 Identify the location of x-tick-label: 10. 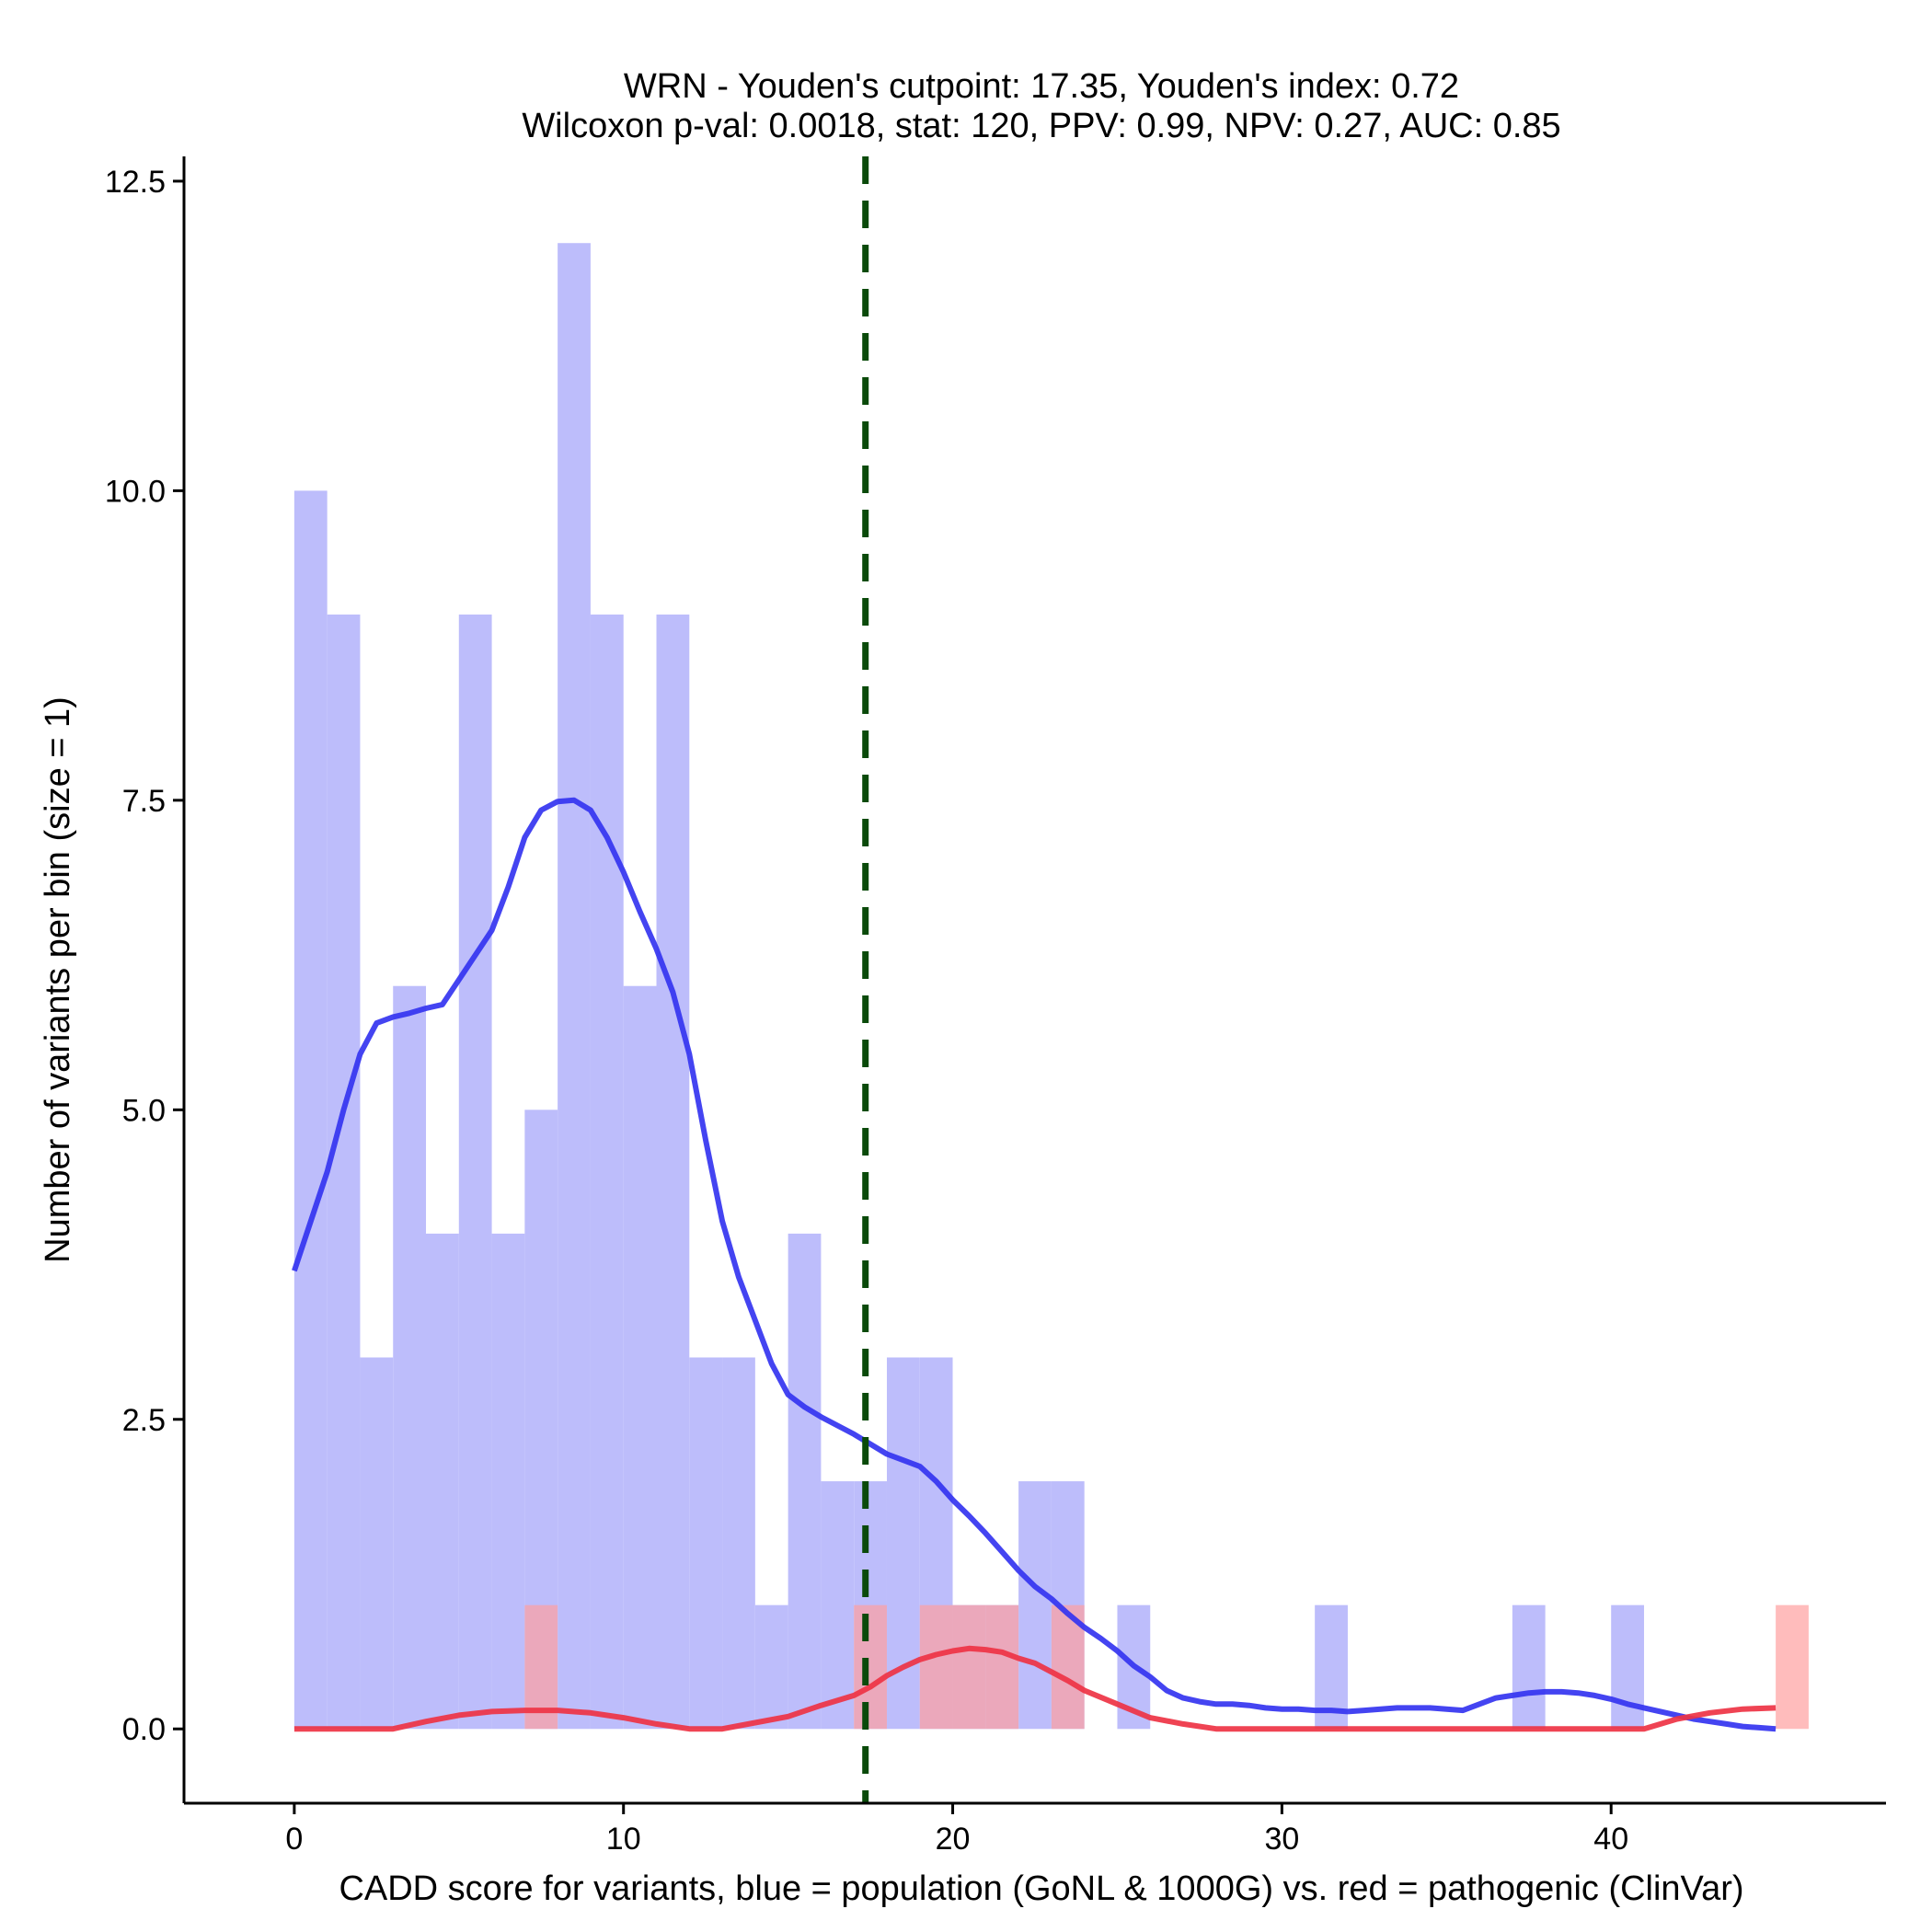
(623, 1839).